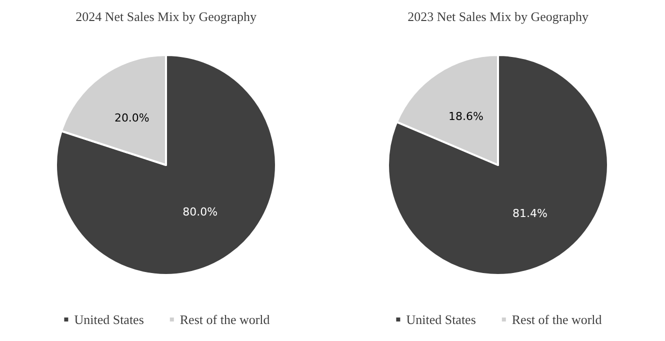  What do you see at coordinates (466, 117) in the screenshot?
I see `data-label: 18.6%` at bounding box center [466, 117].